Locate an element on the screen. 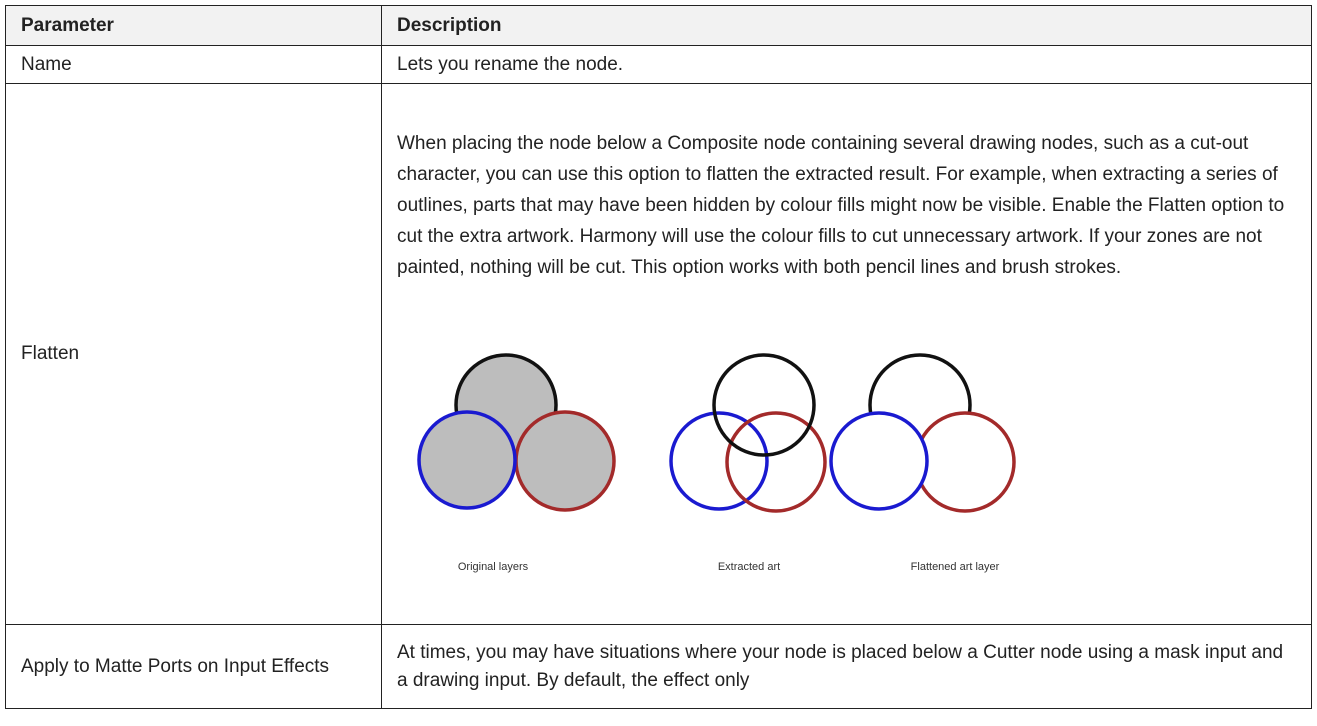  header-cell: Description is located at coordinates (846, 25).